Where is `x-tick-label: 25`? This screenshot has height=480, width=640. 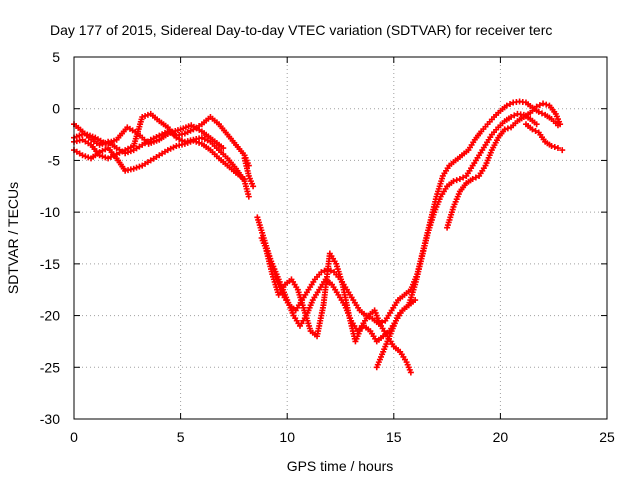
x-tick-label: 25 is located at coordinates (607, 437).